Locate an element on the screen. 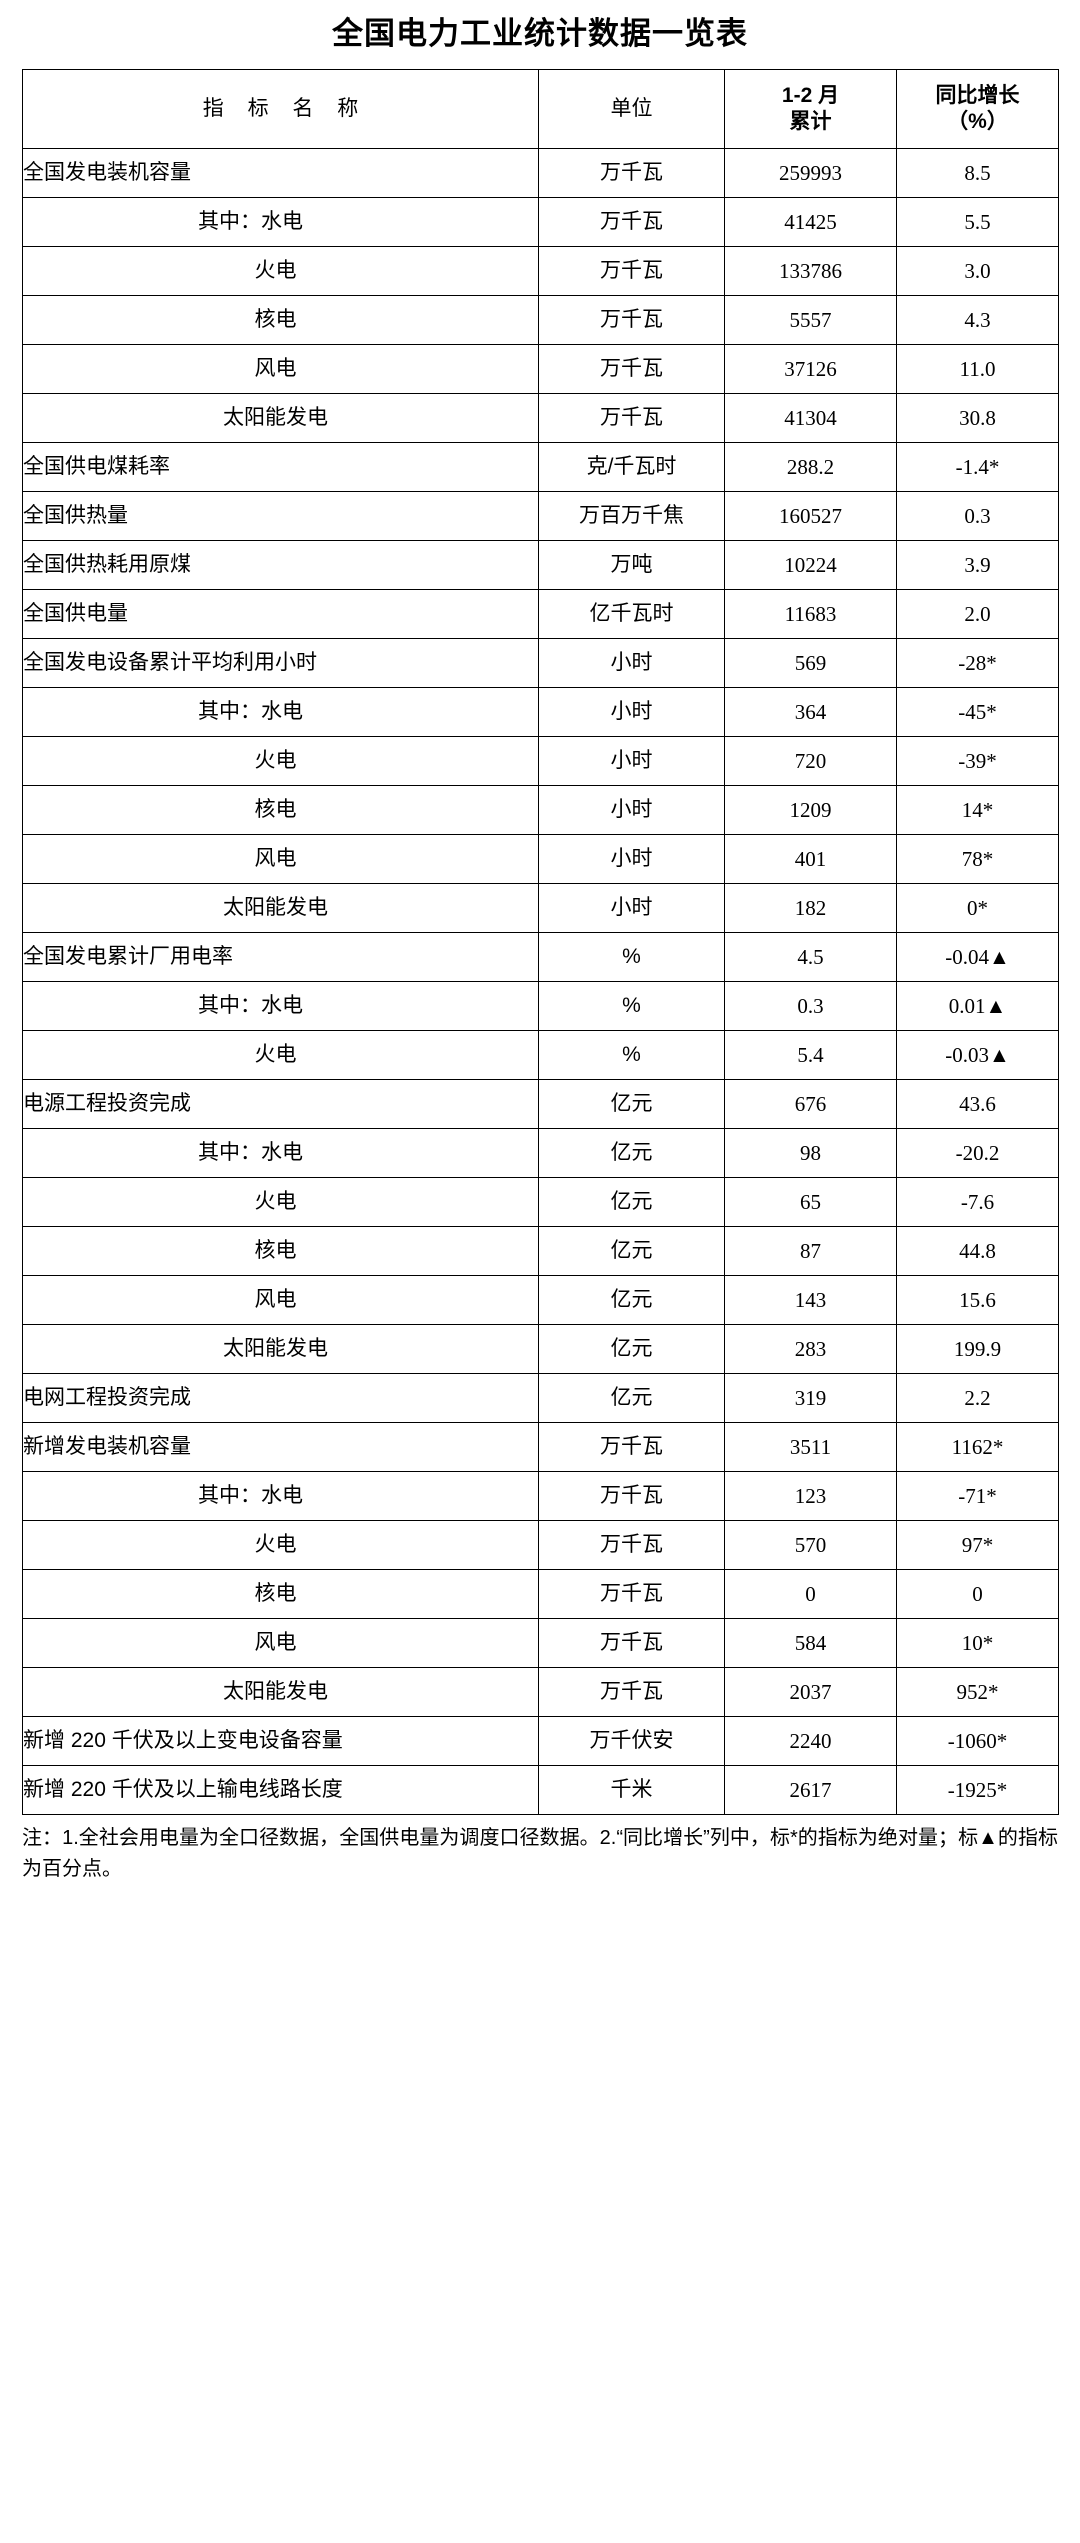  cell-value: 4.5 is located at coordinates (810, 957).